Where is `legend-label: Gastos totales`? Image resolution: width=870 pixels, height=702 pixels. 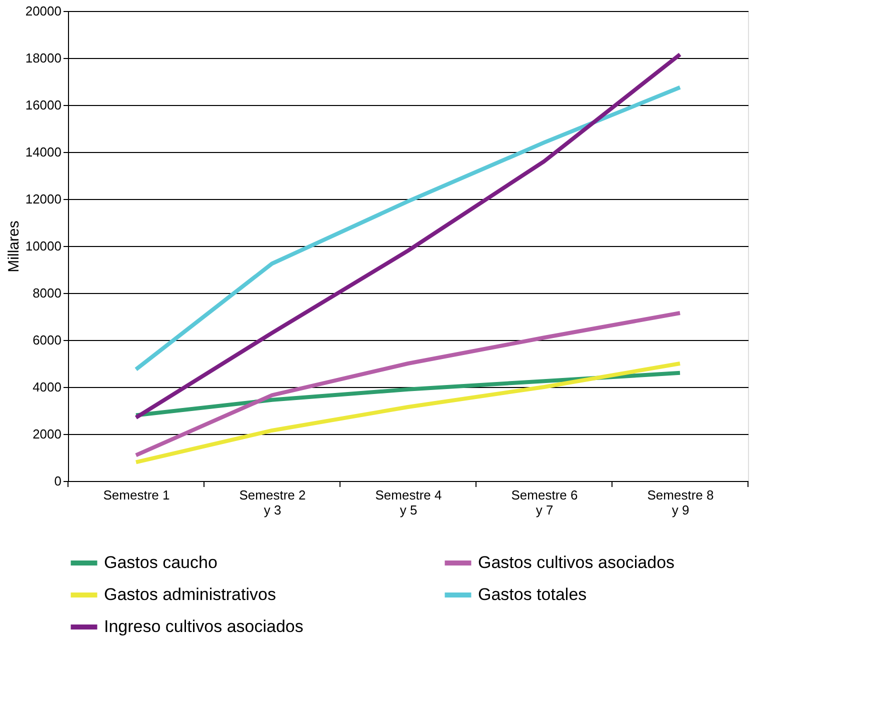 legend-label: Gastos totales is located at coordinates (532, 594).